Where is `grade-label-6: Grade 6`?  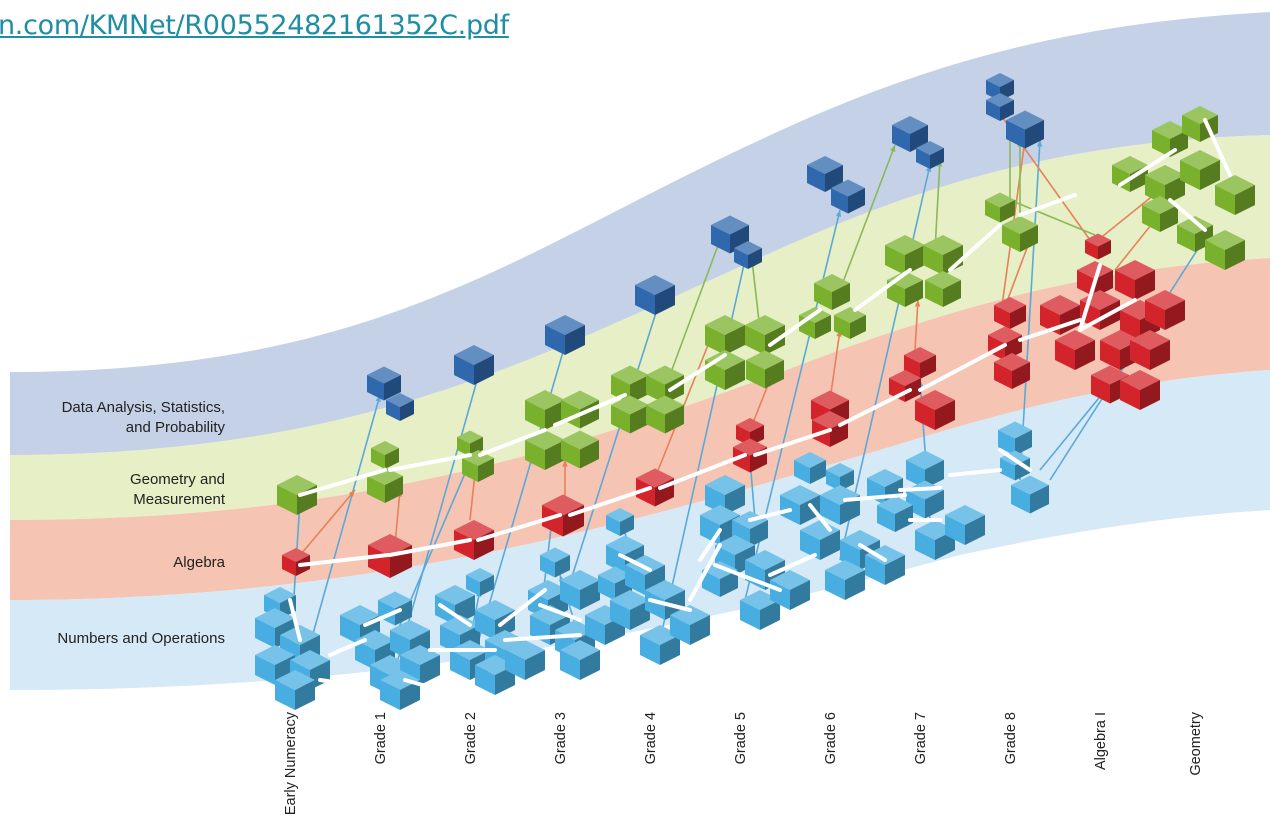 grade-label-6: Grade 6 is located at coordinates (831, 738).